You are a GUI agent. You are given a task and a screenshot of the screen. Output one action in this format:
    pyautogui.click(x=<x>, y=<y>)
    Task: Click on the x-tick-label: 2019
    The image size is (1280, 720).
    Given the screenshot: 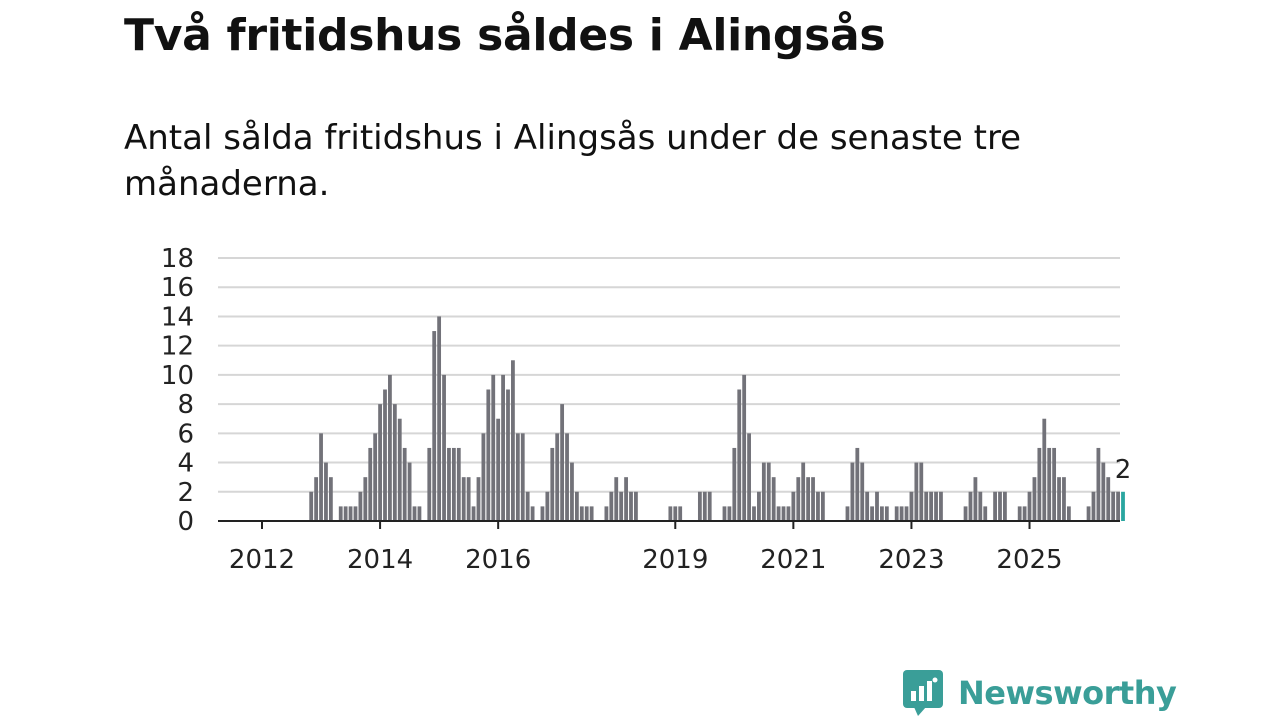 What is the action you would take?
    pyautogui.click(x=675, y=560)
    